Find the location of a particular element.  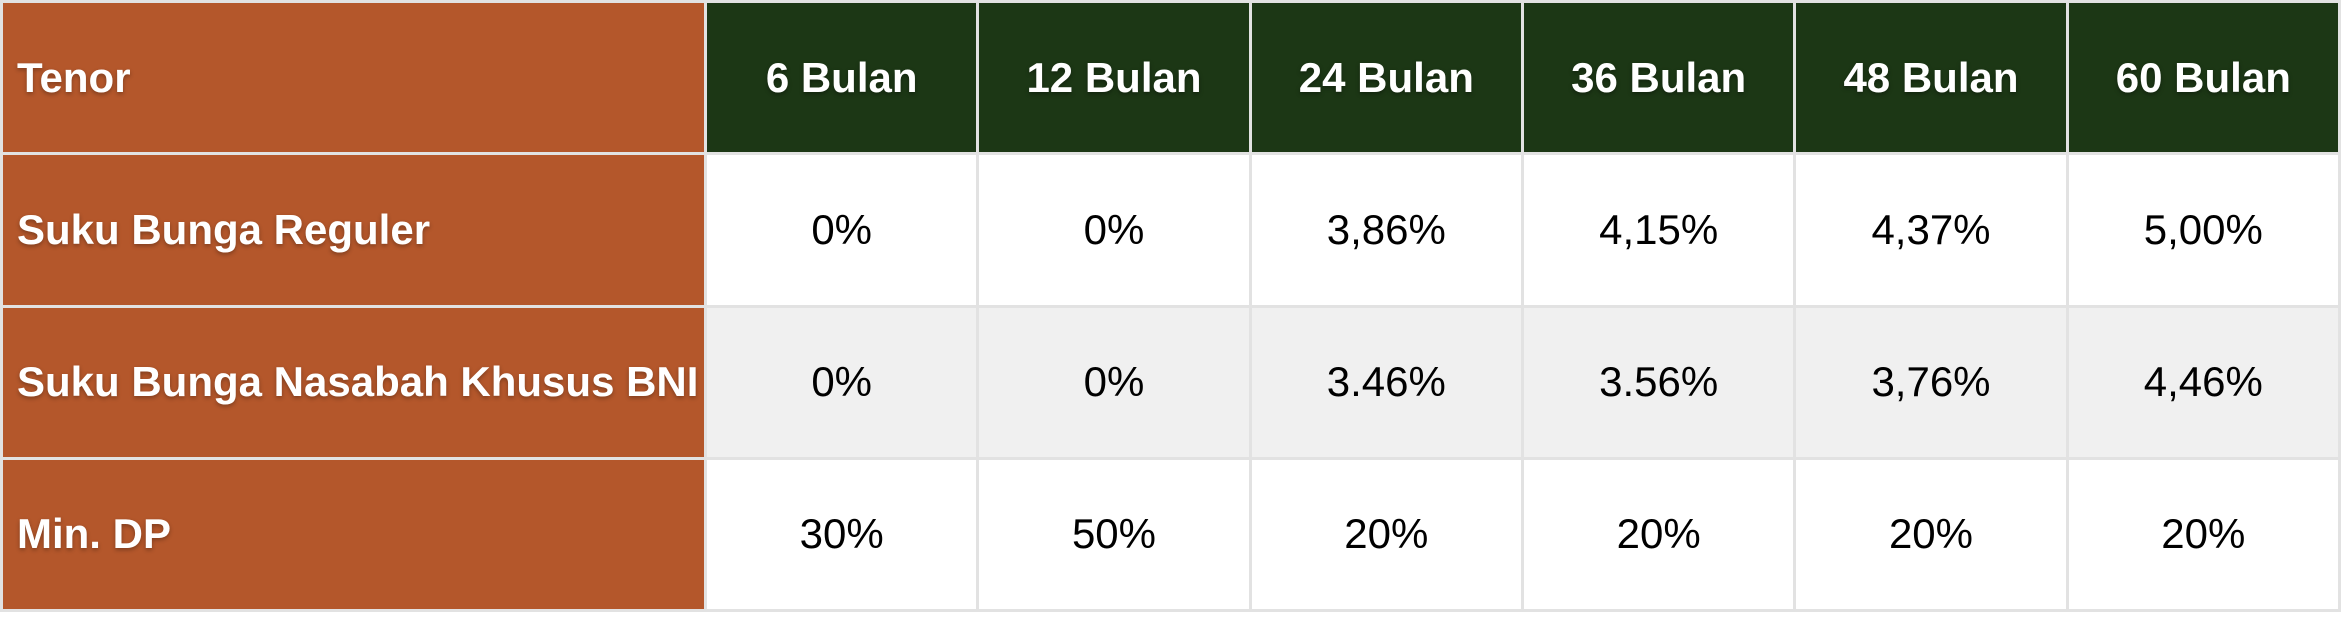

value-cell: 4,37% is located at coordinates (1931, 230).